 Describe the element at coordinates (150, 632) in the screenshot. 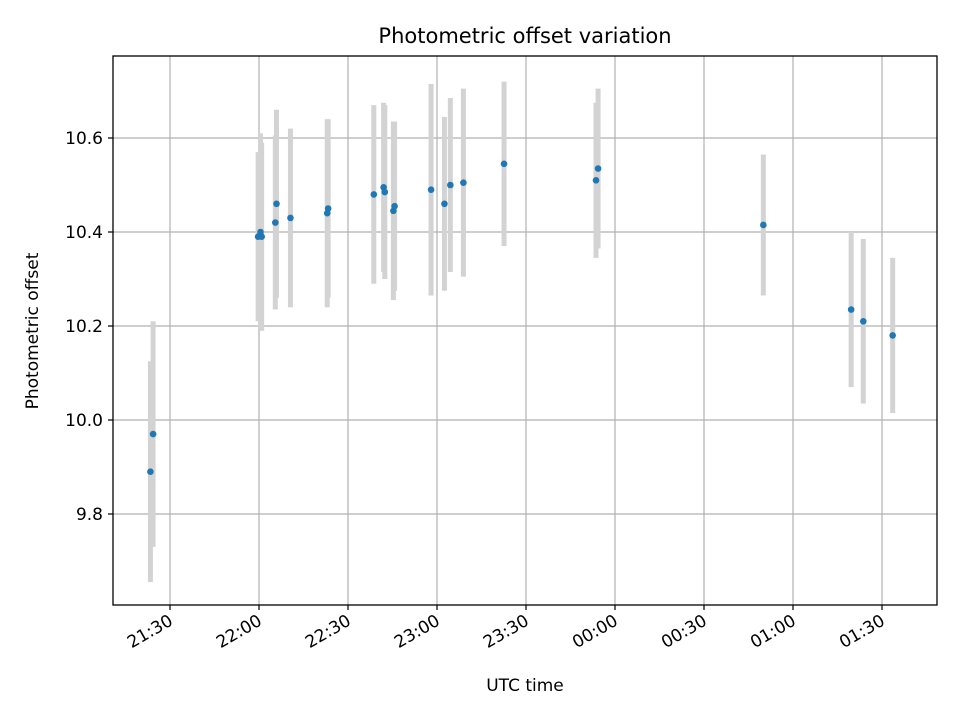

I see `x-tick-label: 21:30` at that location.